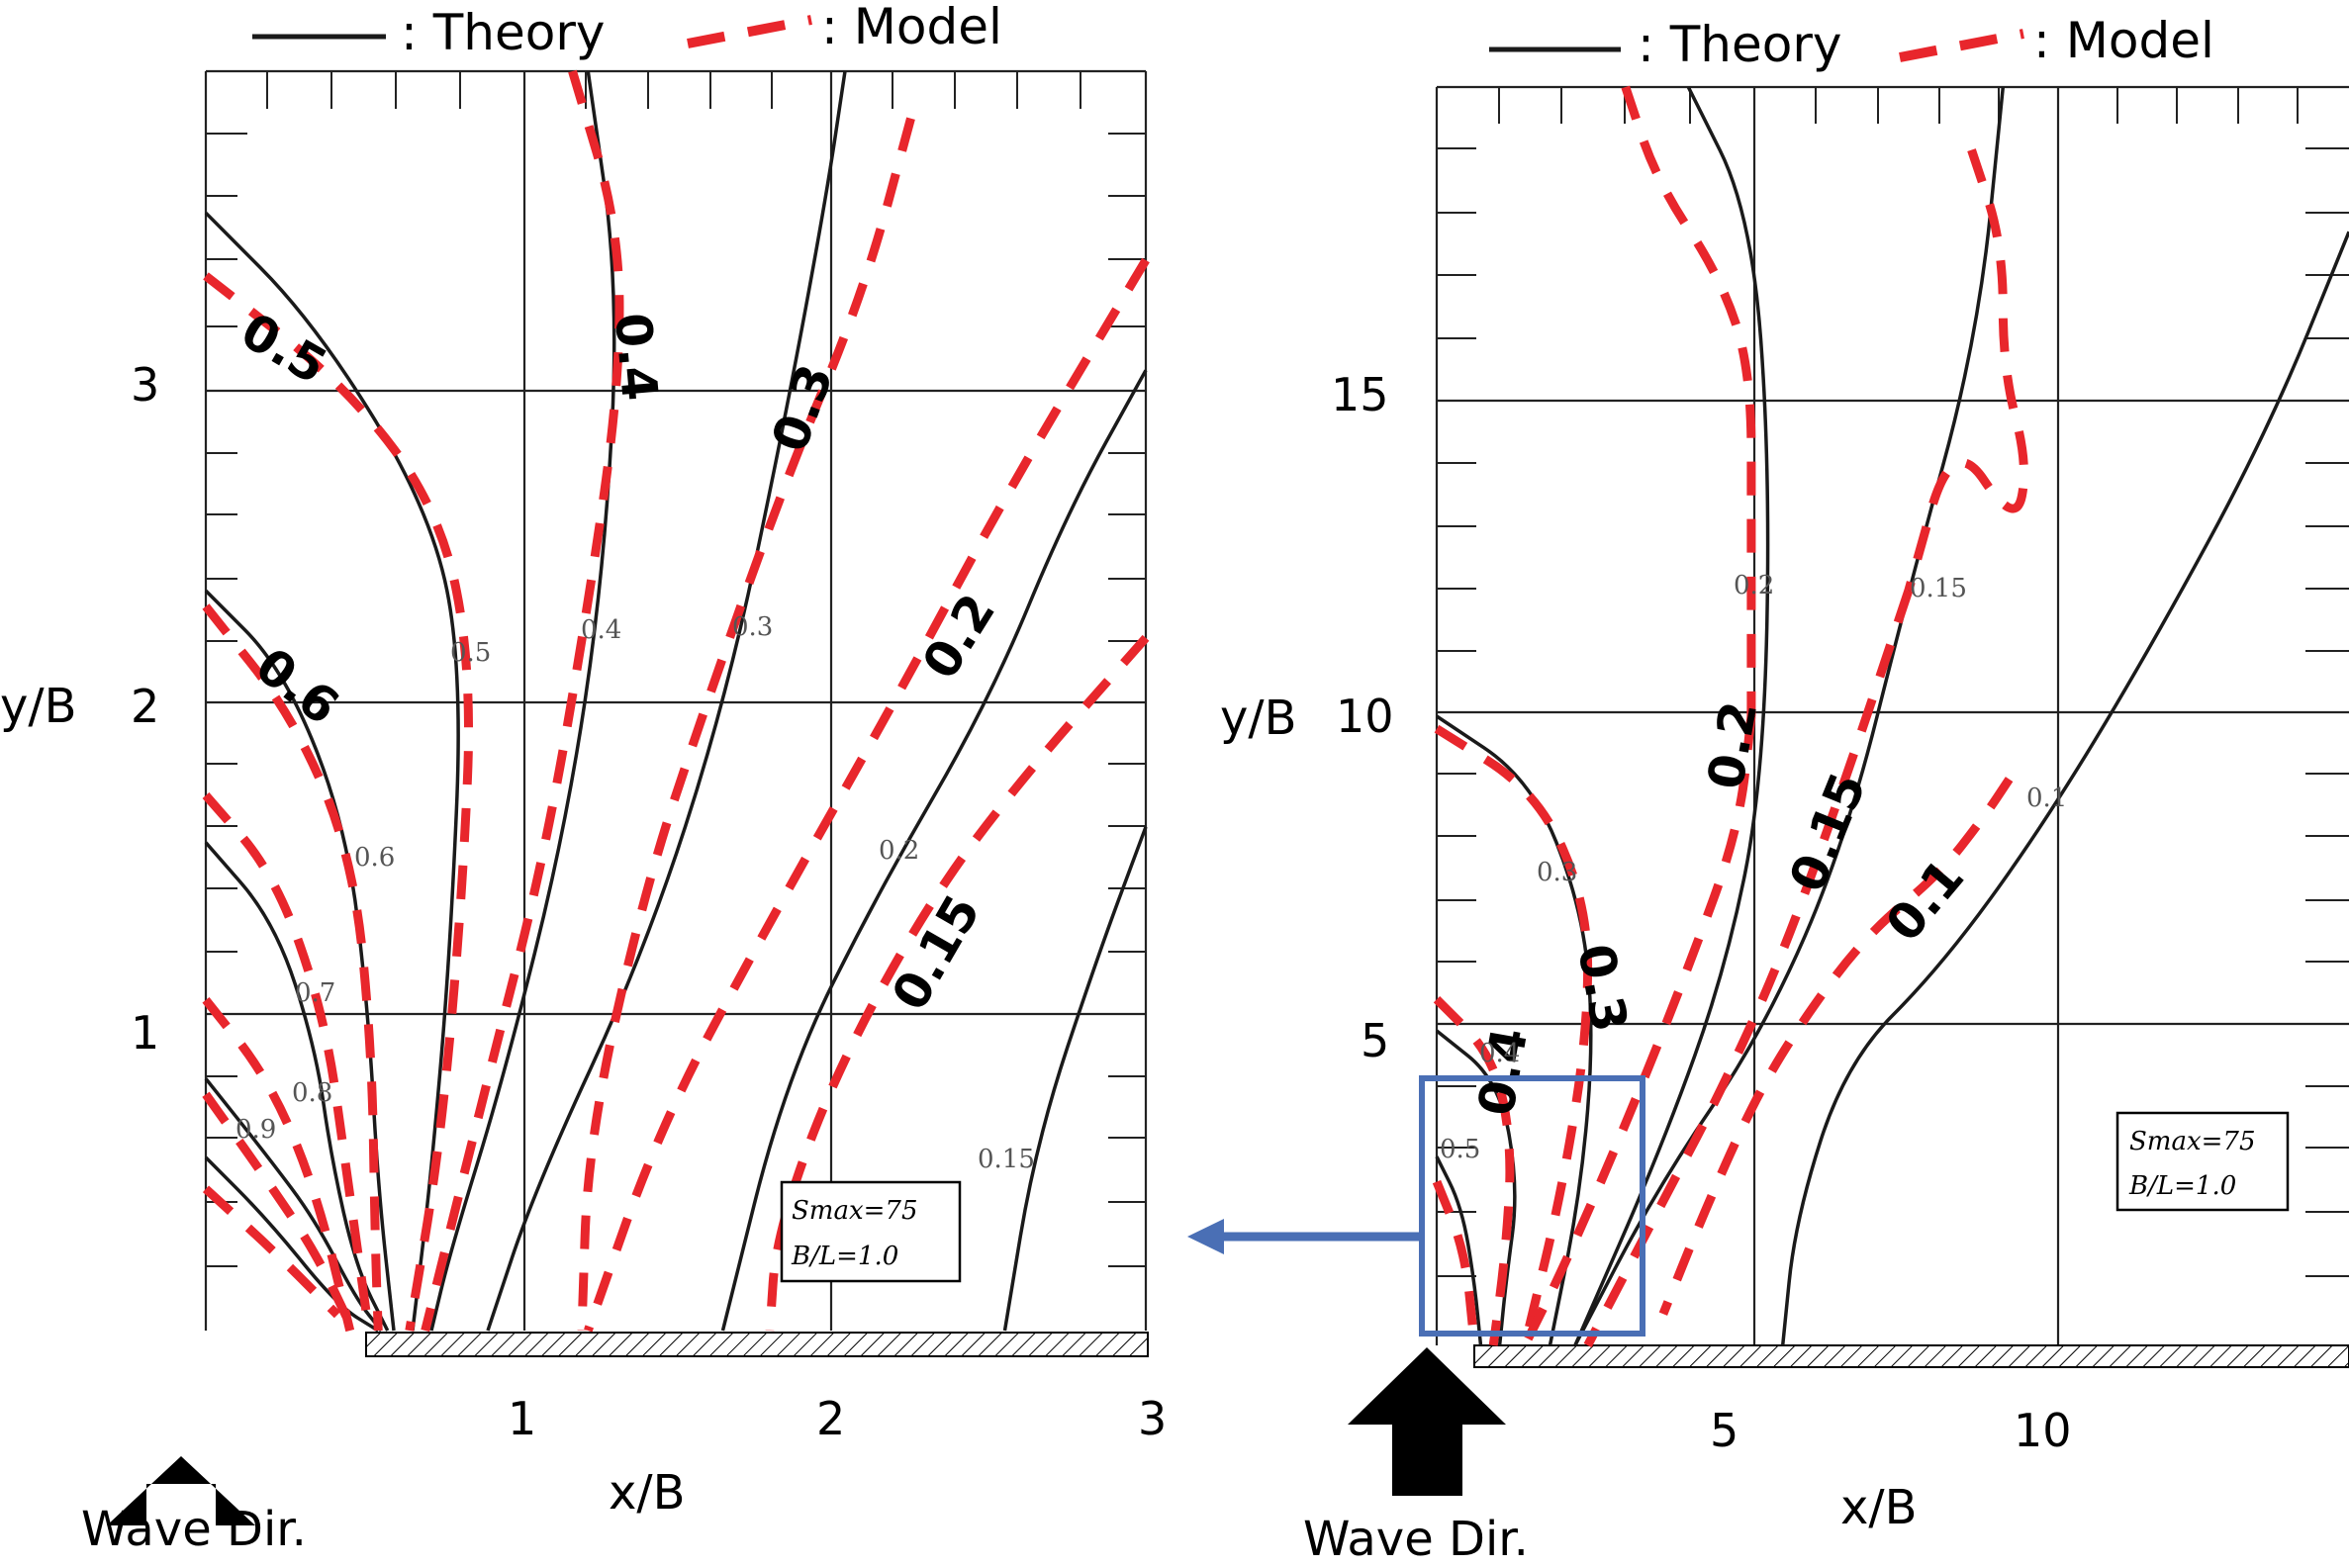 This screenshot has width=2349, height=1568. Describe the element at coordinates (2182, 1186) in the screenshot. I see `right-param-line2: B/L=1.0` at that location.